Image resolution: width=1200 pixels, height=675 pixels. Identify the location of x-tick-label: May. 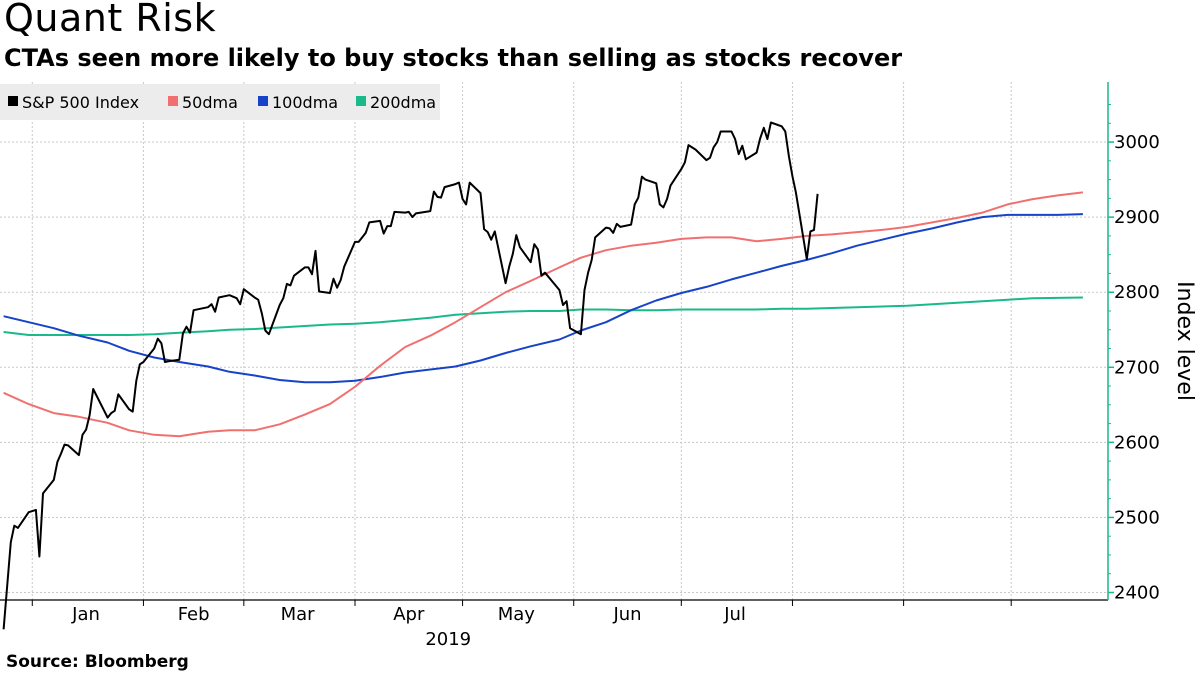
(517, 614).